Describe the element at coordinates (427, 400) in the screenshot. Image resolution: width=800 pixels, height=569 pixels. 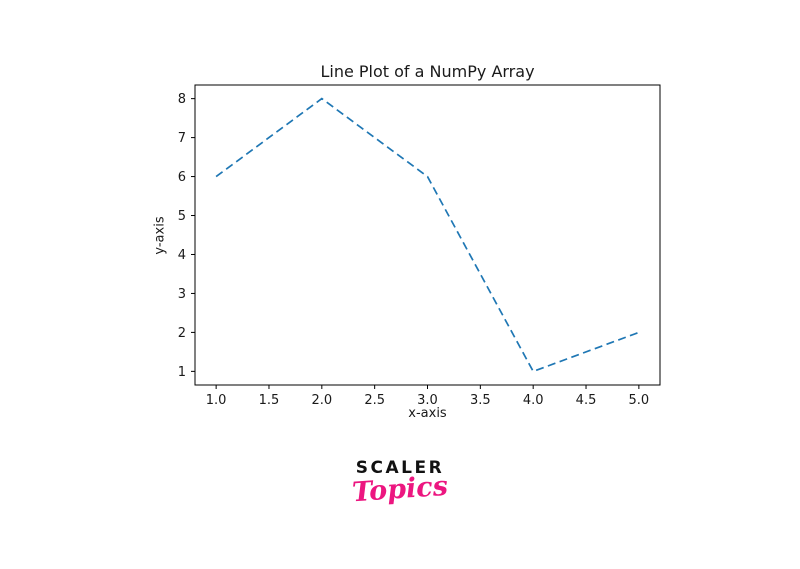
I see `x-tick-label: 3.0` at that location.